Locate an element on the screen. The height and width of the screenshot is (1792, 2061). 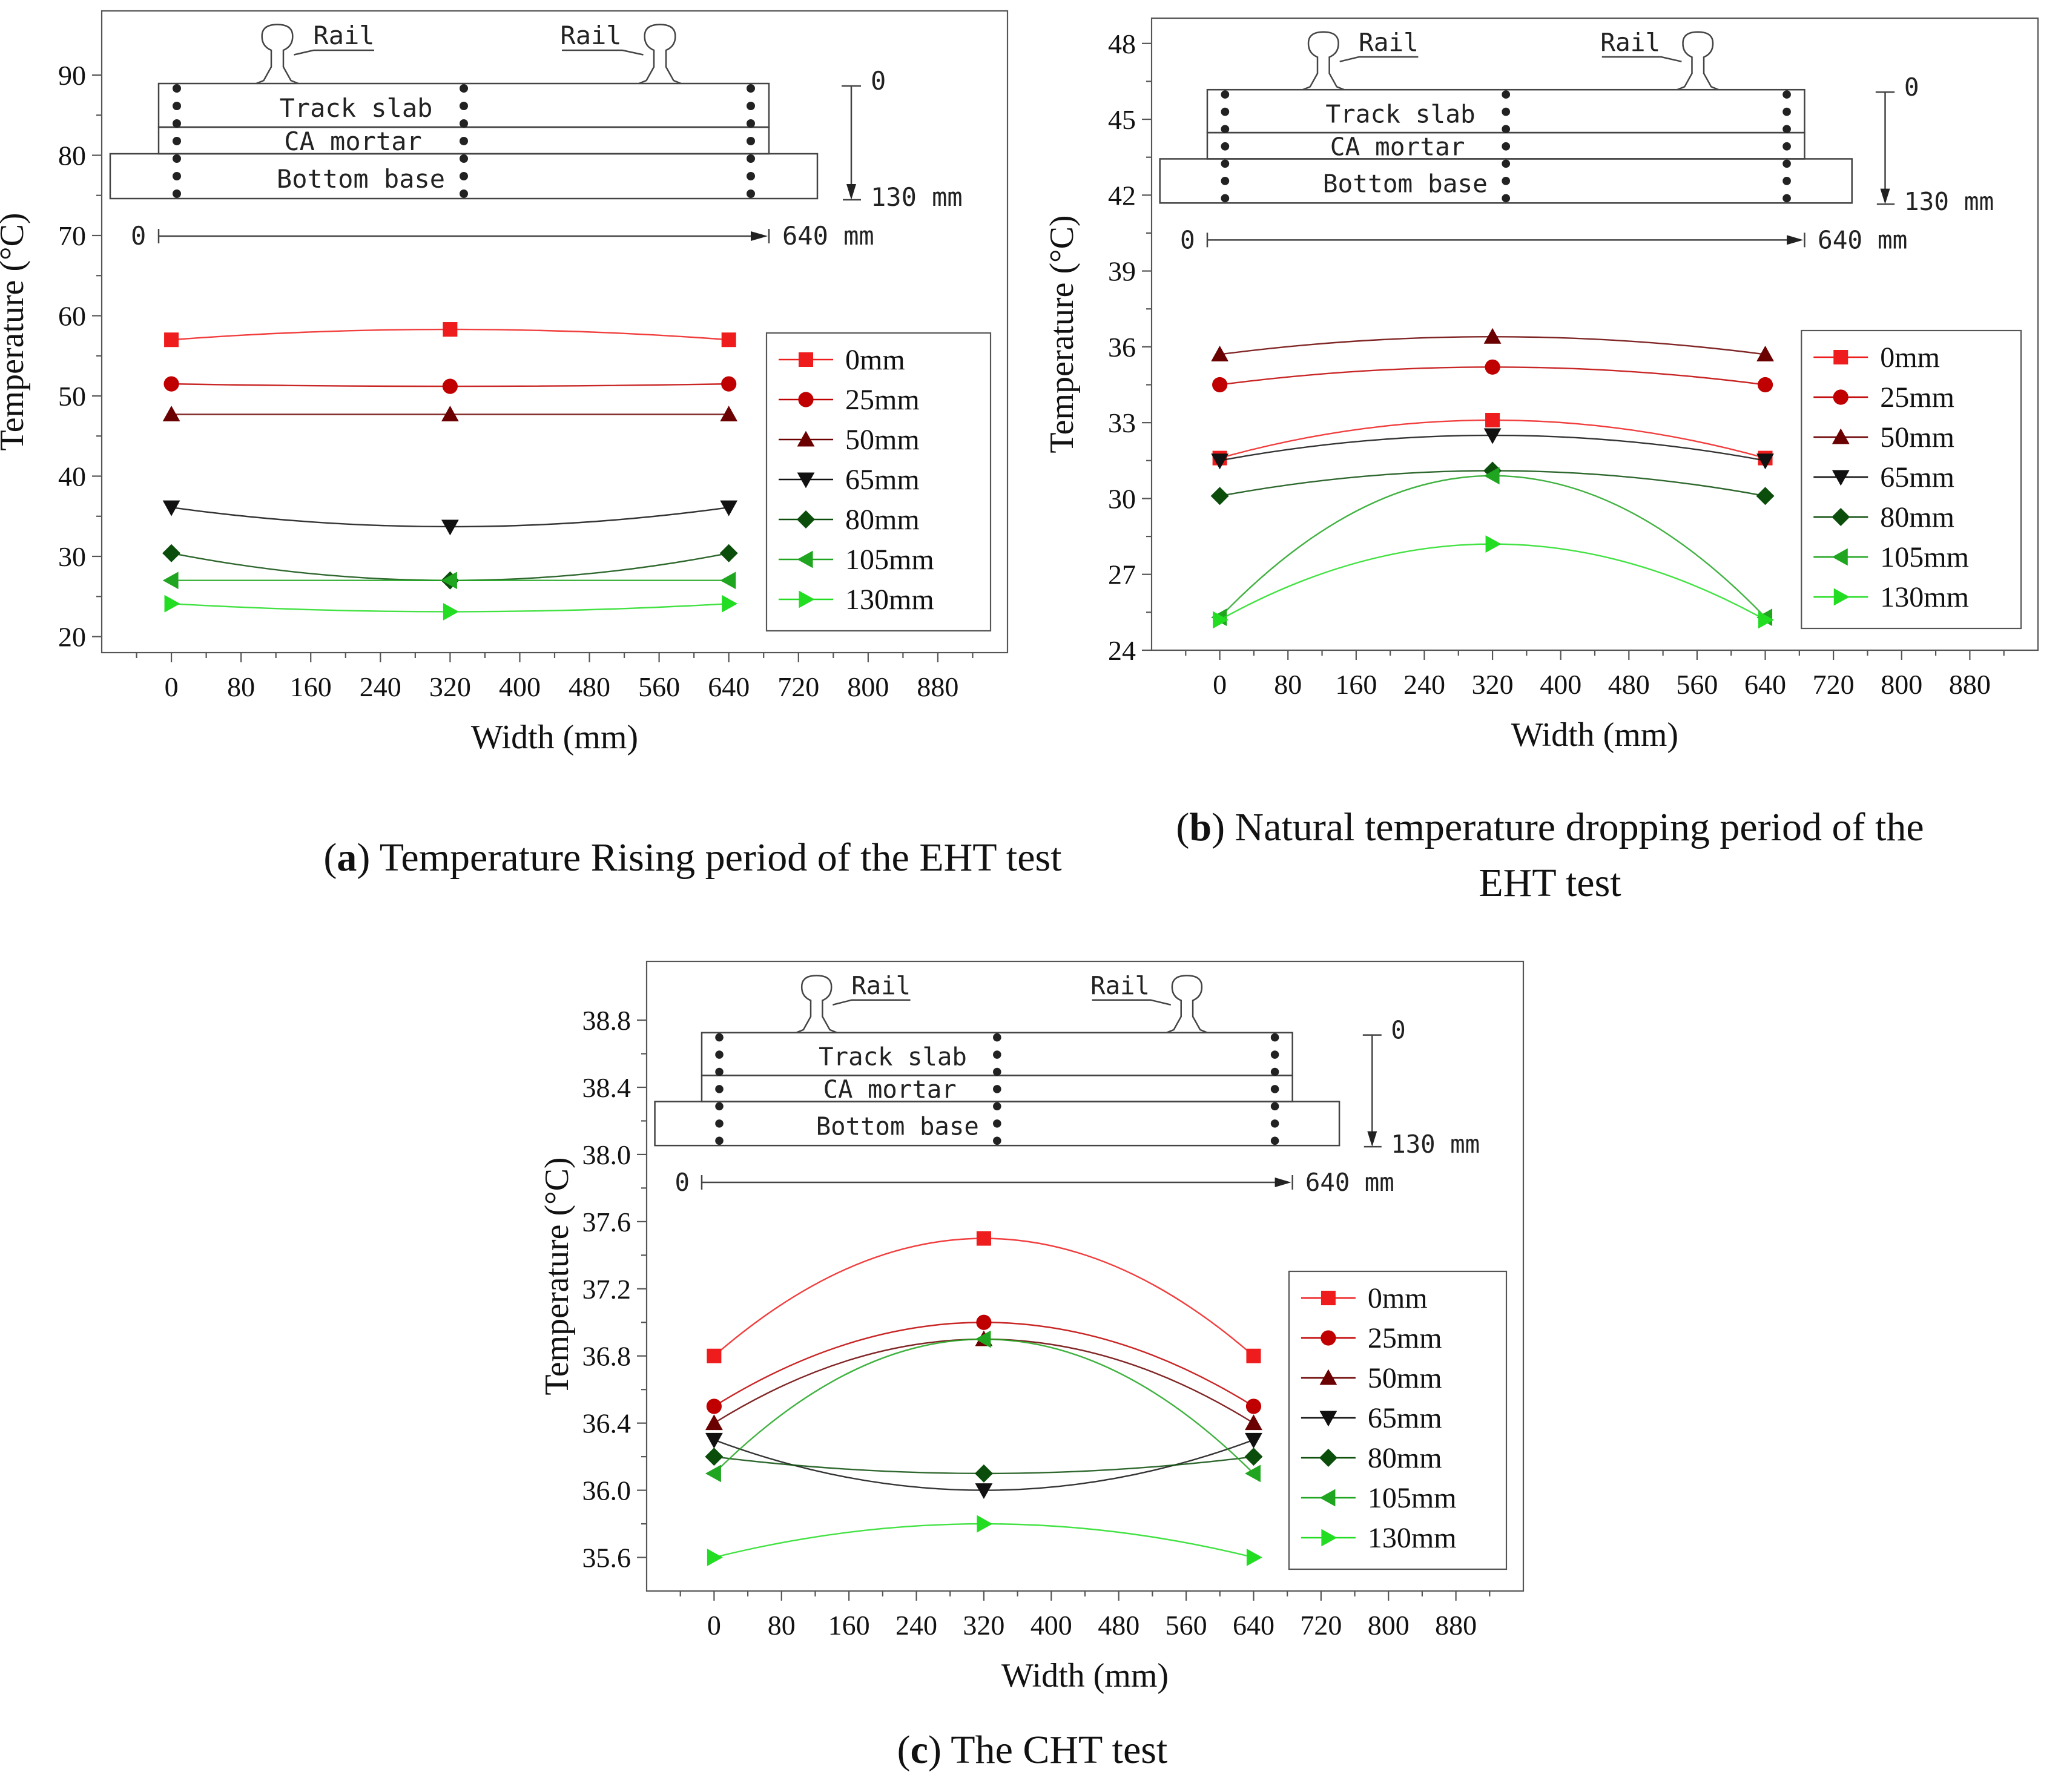
x-axis-title: Width (mm) is located at coordinates (1085, 1676).